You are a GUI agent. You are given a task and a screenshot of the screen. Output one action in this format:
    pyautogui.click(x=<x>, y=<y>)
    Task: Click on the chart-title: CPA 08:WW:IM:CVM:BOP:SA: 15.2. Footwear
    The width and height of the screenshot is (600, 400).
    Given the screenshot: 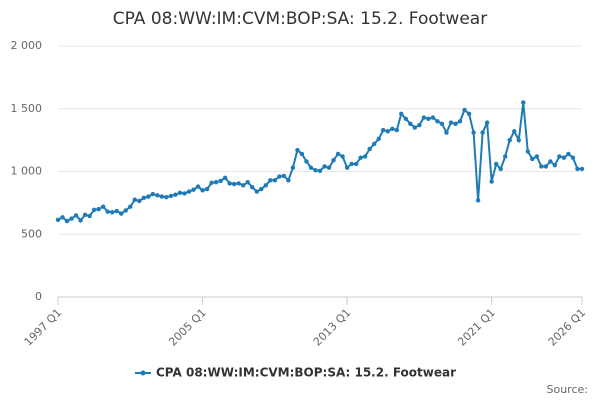 What is the action you would take?
    pyautogui.click(x=300, y=19)
    